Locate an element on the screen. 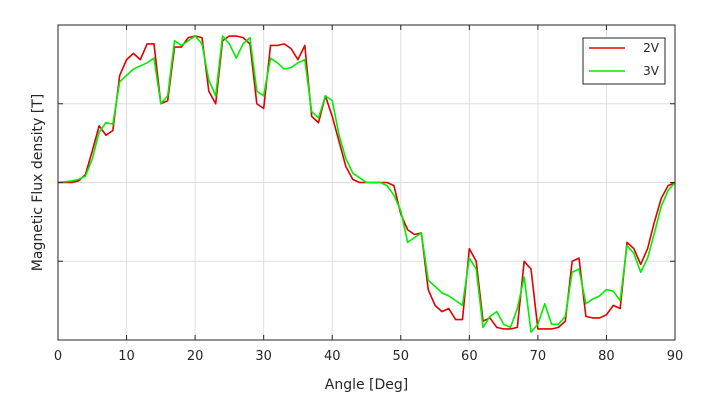 This screenshot has height=411, width=709. legend-label-2v: 2V is located at coordinates (651, 48).